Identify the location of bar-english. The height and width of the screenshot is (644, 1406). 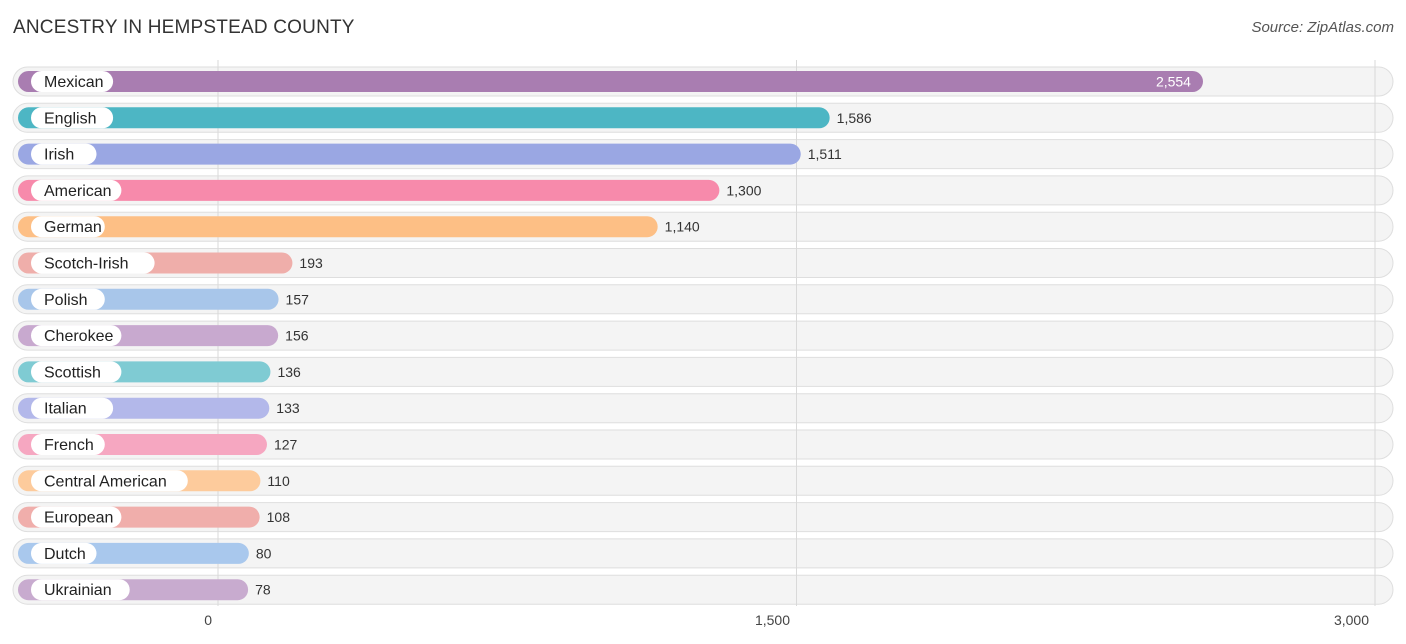
(424, 118).